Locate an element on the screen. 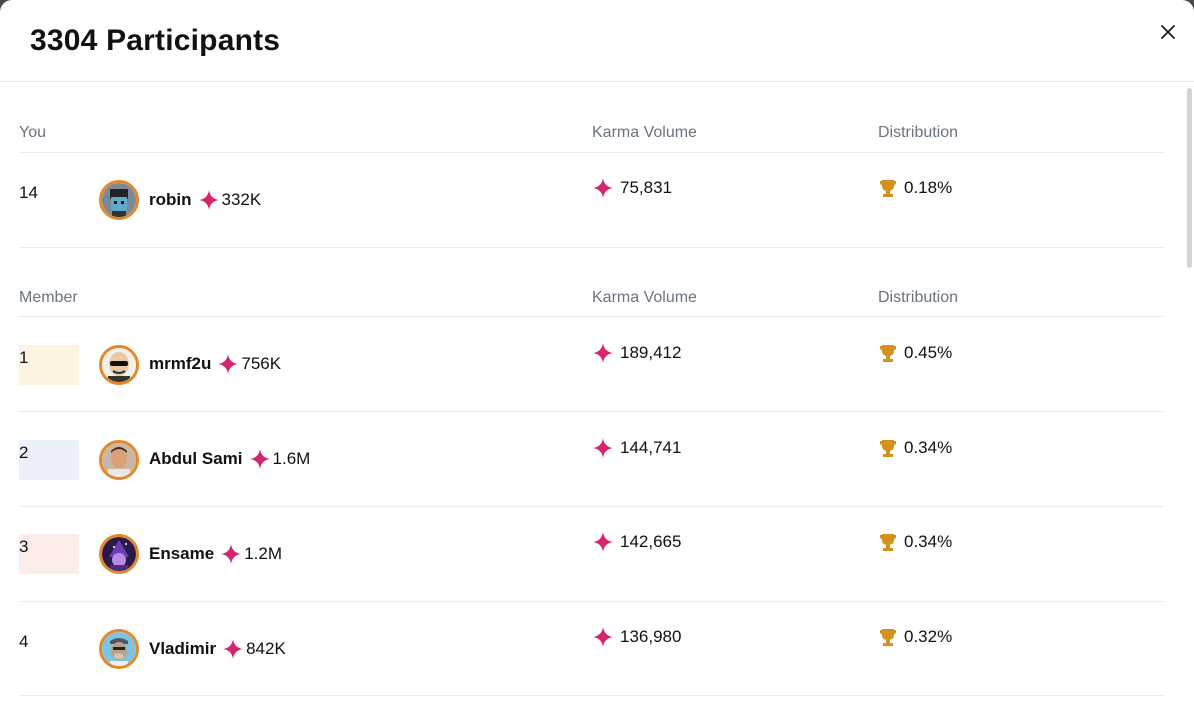 This screenshot has height=706, width=1194. username-label: Vladimir is located at coordinates (183, 648).